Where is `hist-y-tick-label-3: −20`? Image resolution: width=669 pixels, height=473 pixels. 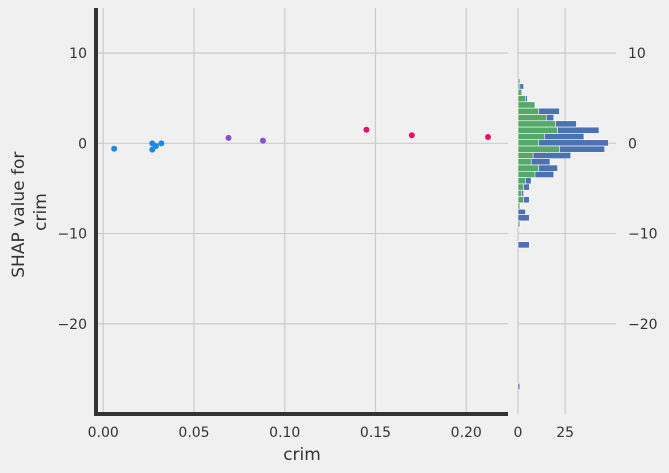 hist-y-tick-label-3: −20 is located at coordinates (643, 325).